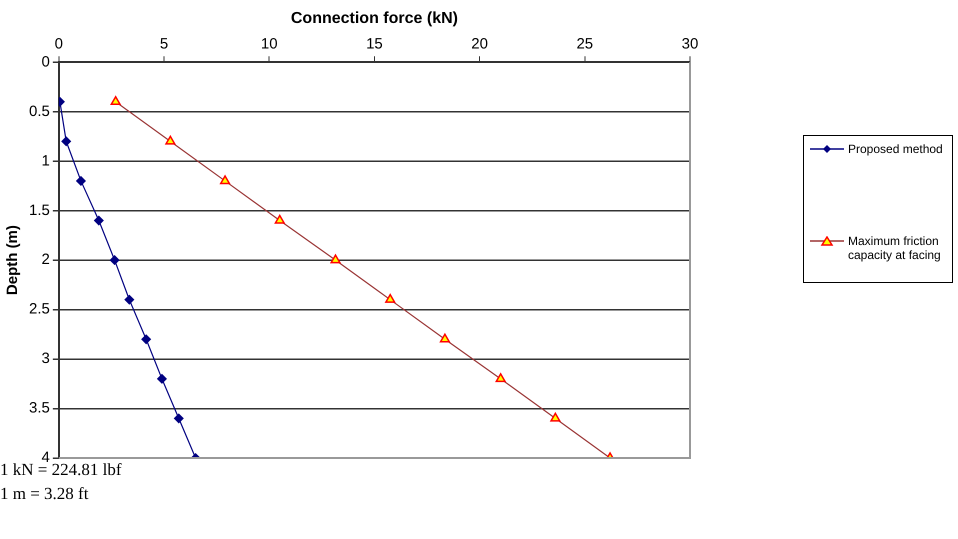 The height and width of the screenshot is (539, 958). I want to click on x-tick-label: 0, so click(59, 43).